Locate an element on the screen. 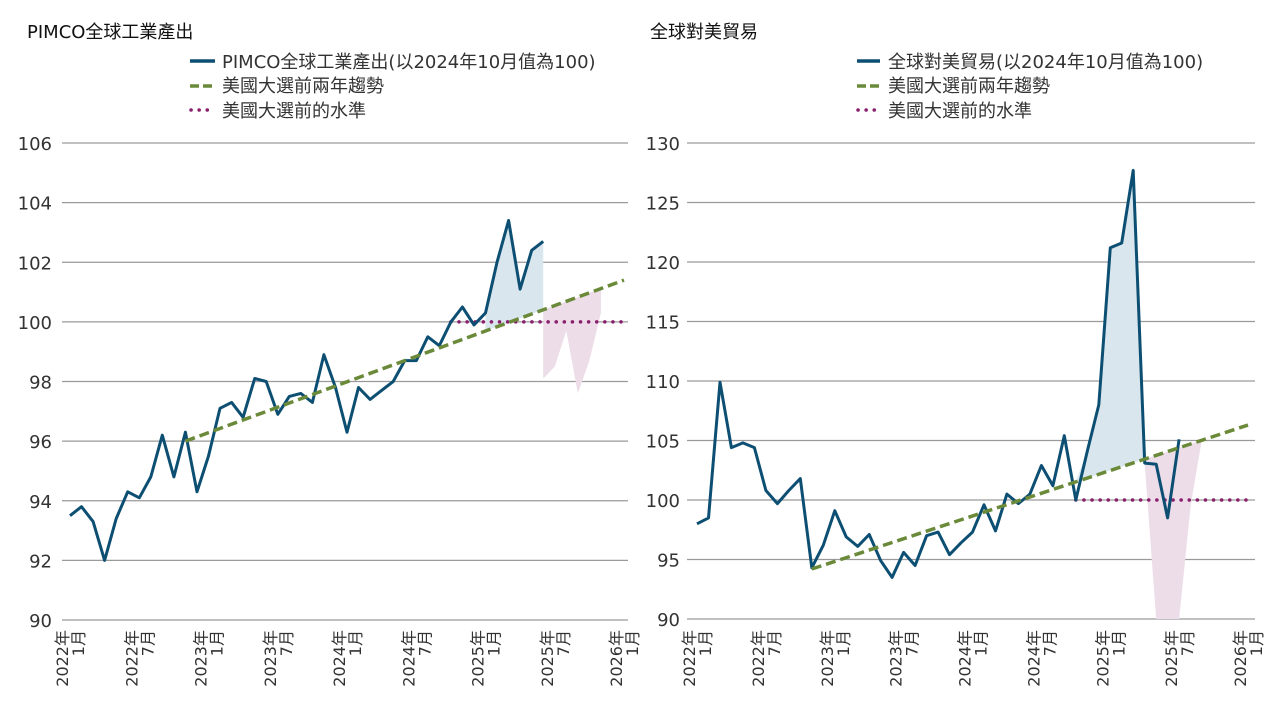  below-trend-area is located at coordinates (572, 341).